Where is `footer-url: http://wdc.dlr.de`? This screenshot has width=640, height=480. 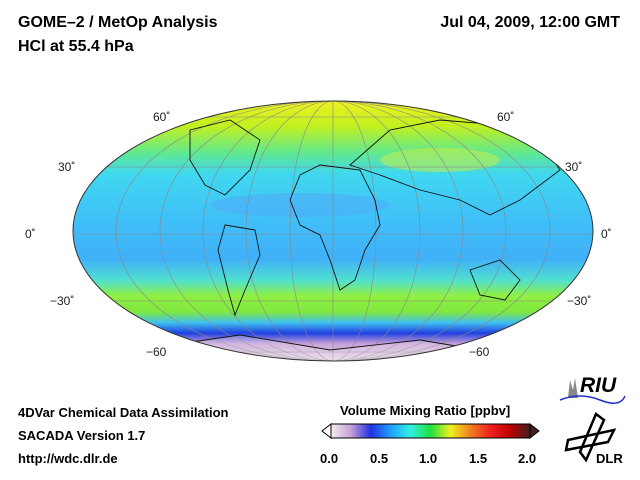
footer-url: http://wdc.dlr.de is located at coordinates (68, 458).